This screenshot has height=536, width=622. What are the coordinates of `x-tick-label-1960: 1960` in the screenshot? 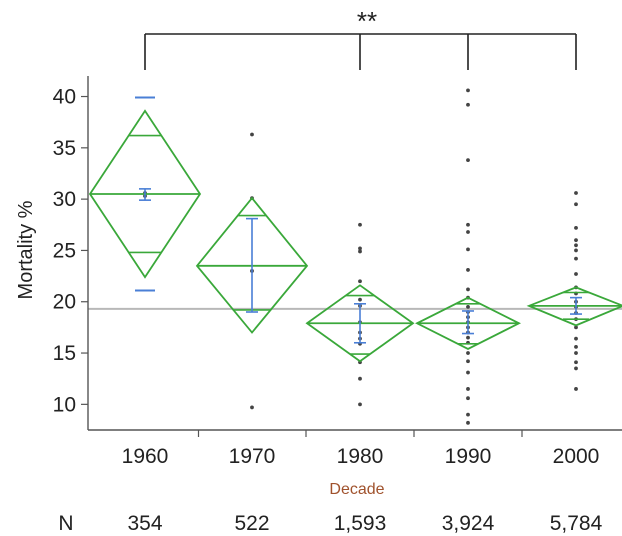 It's located at (145, 456).